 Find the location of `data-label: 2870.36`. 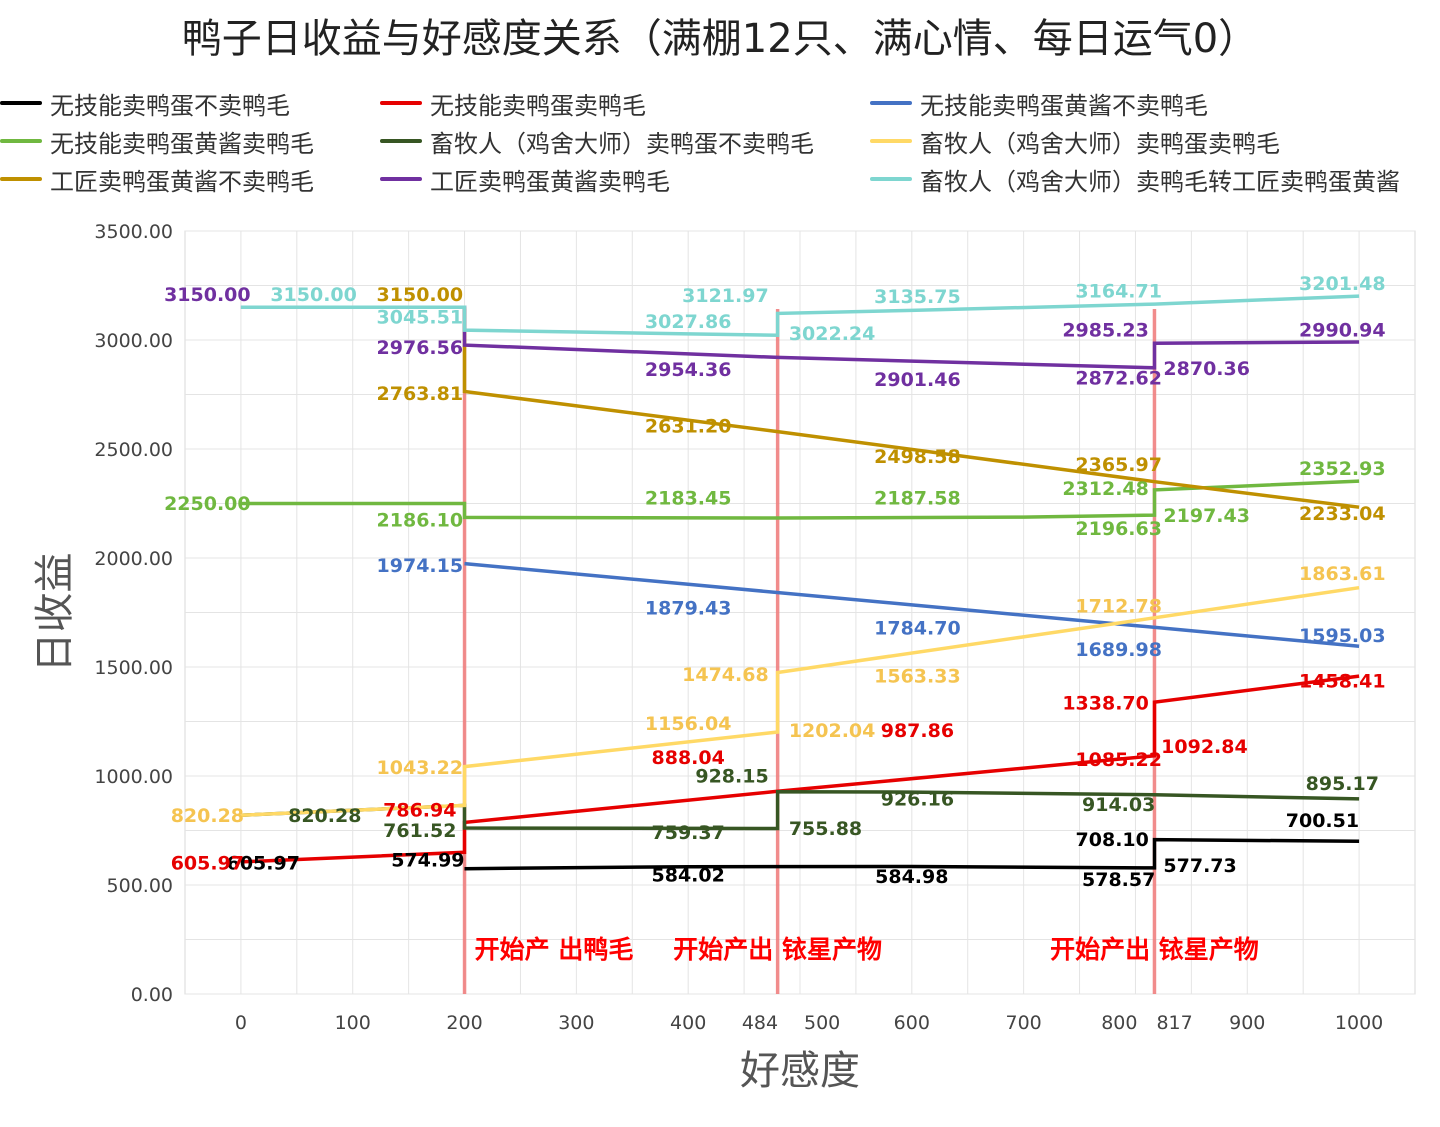

data-label: 2870.36 is located at coordinates (1206, 369).